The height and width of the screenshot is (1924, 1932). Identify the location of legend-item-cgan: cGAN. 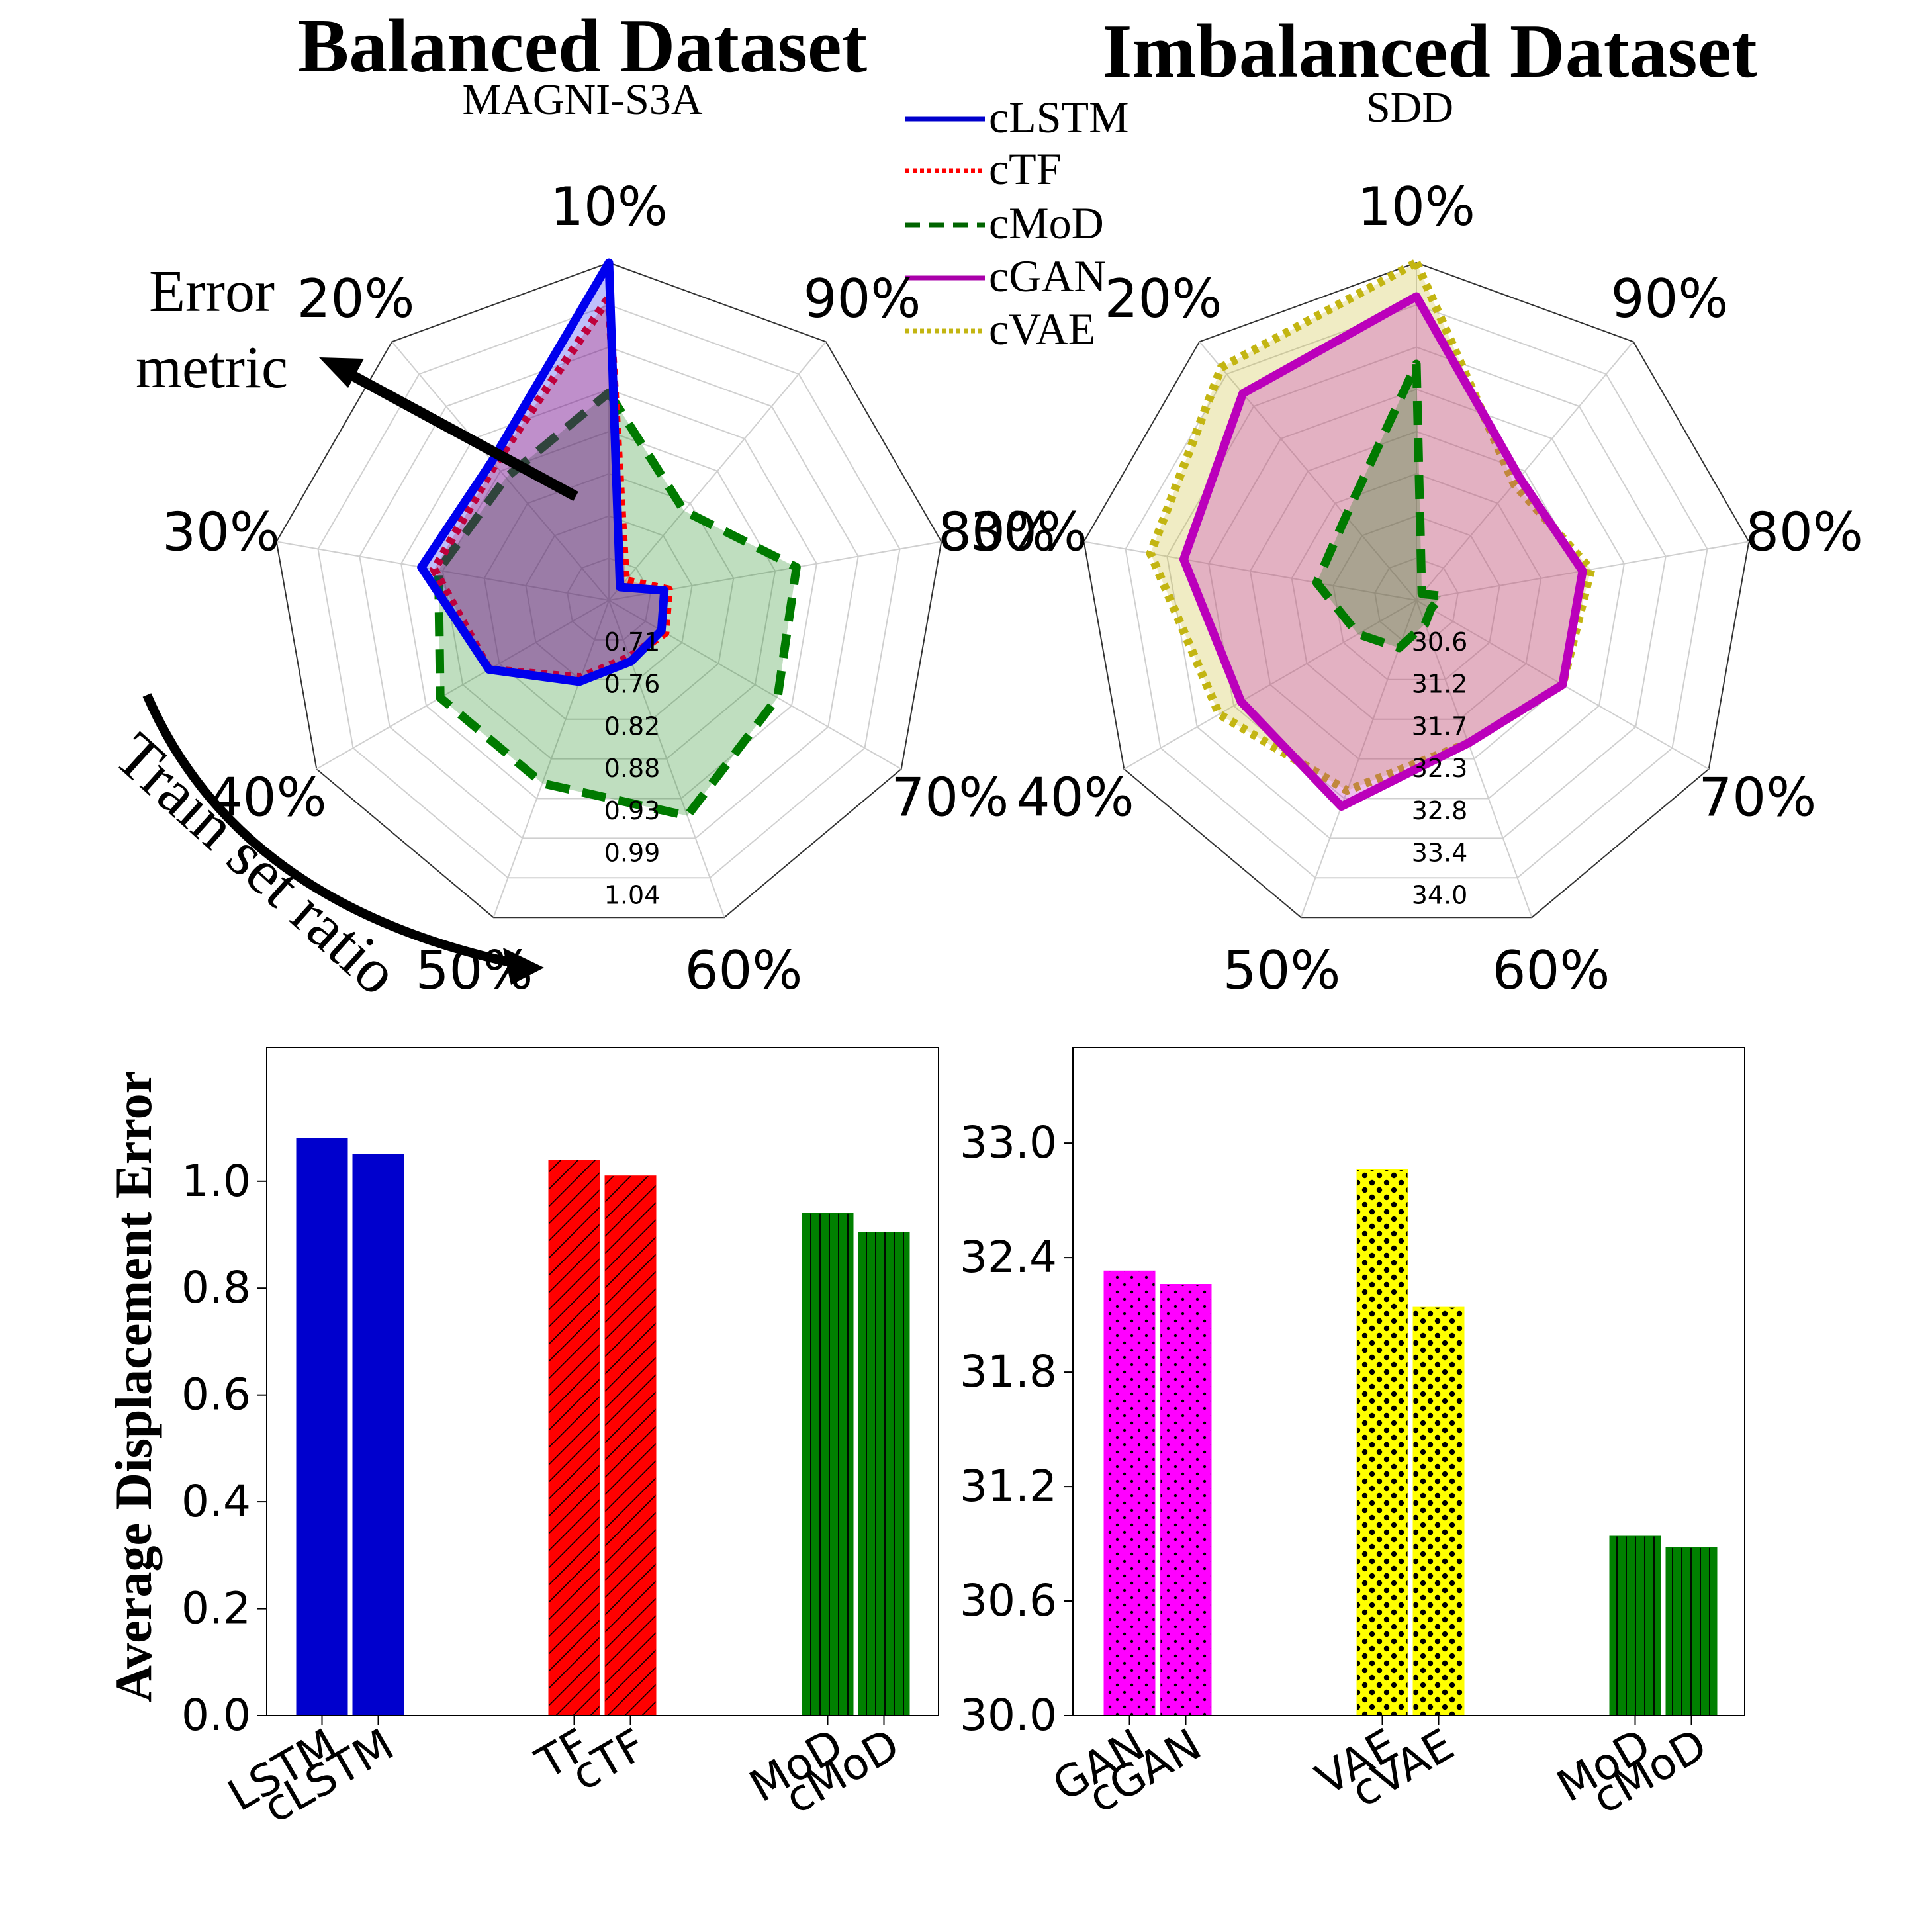
(1006, 276).